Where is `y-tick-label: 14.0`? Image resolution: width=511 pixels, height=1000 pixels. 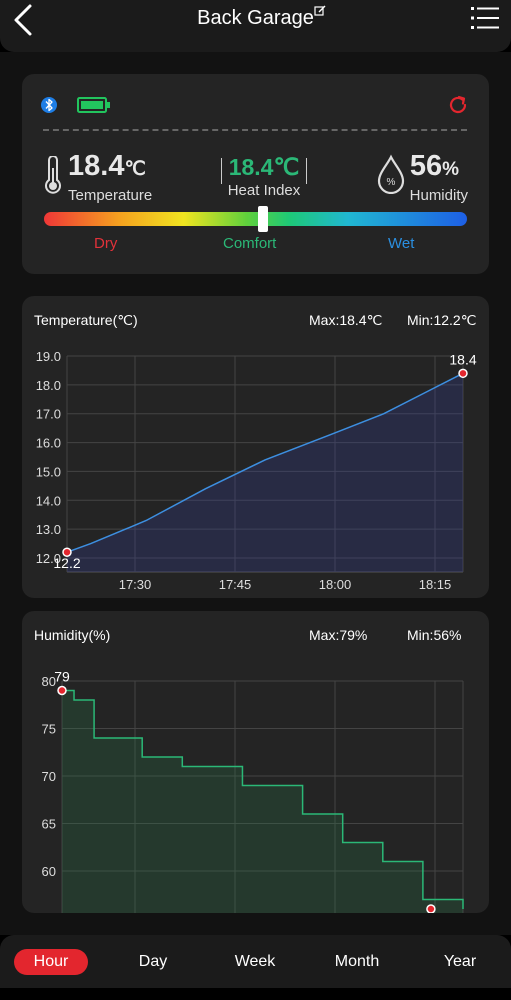 y-tick-label: 14.0 is located at coordinates (48, 500).